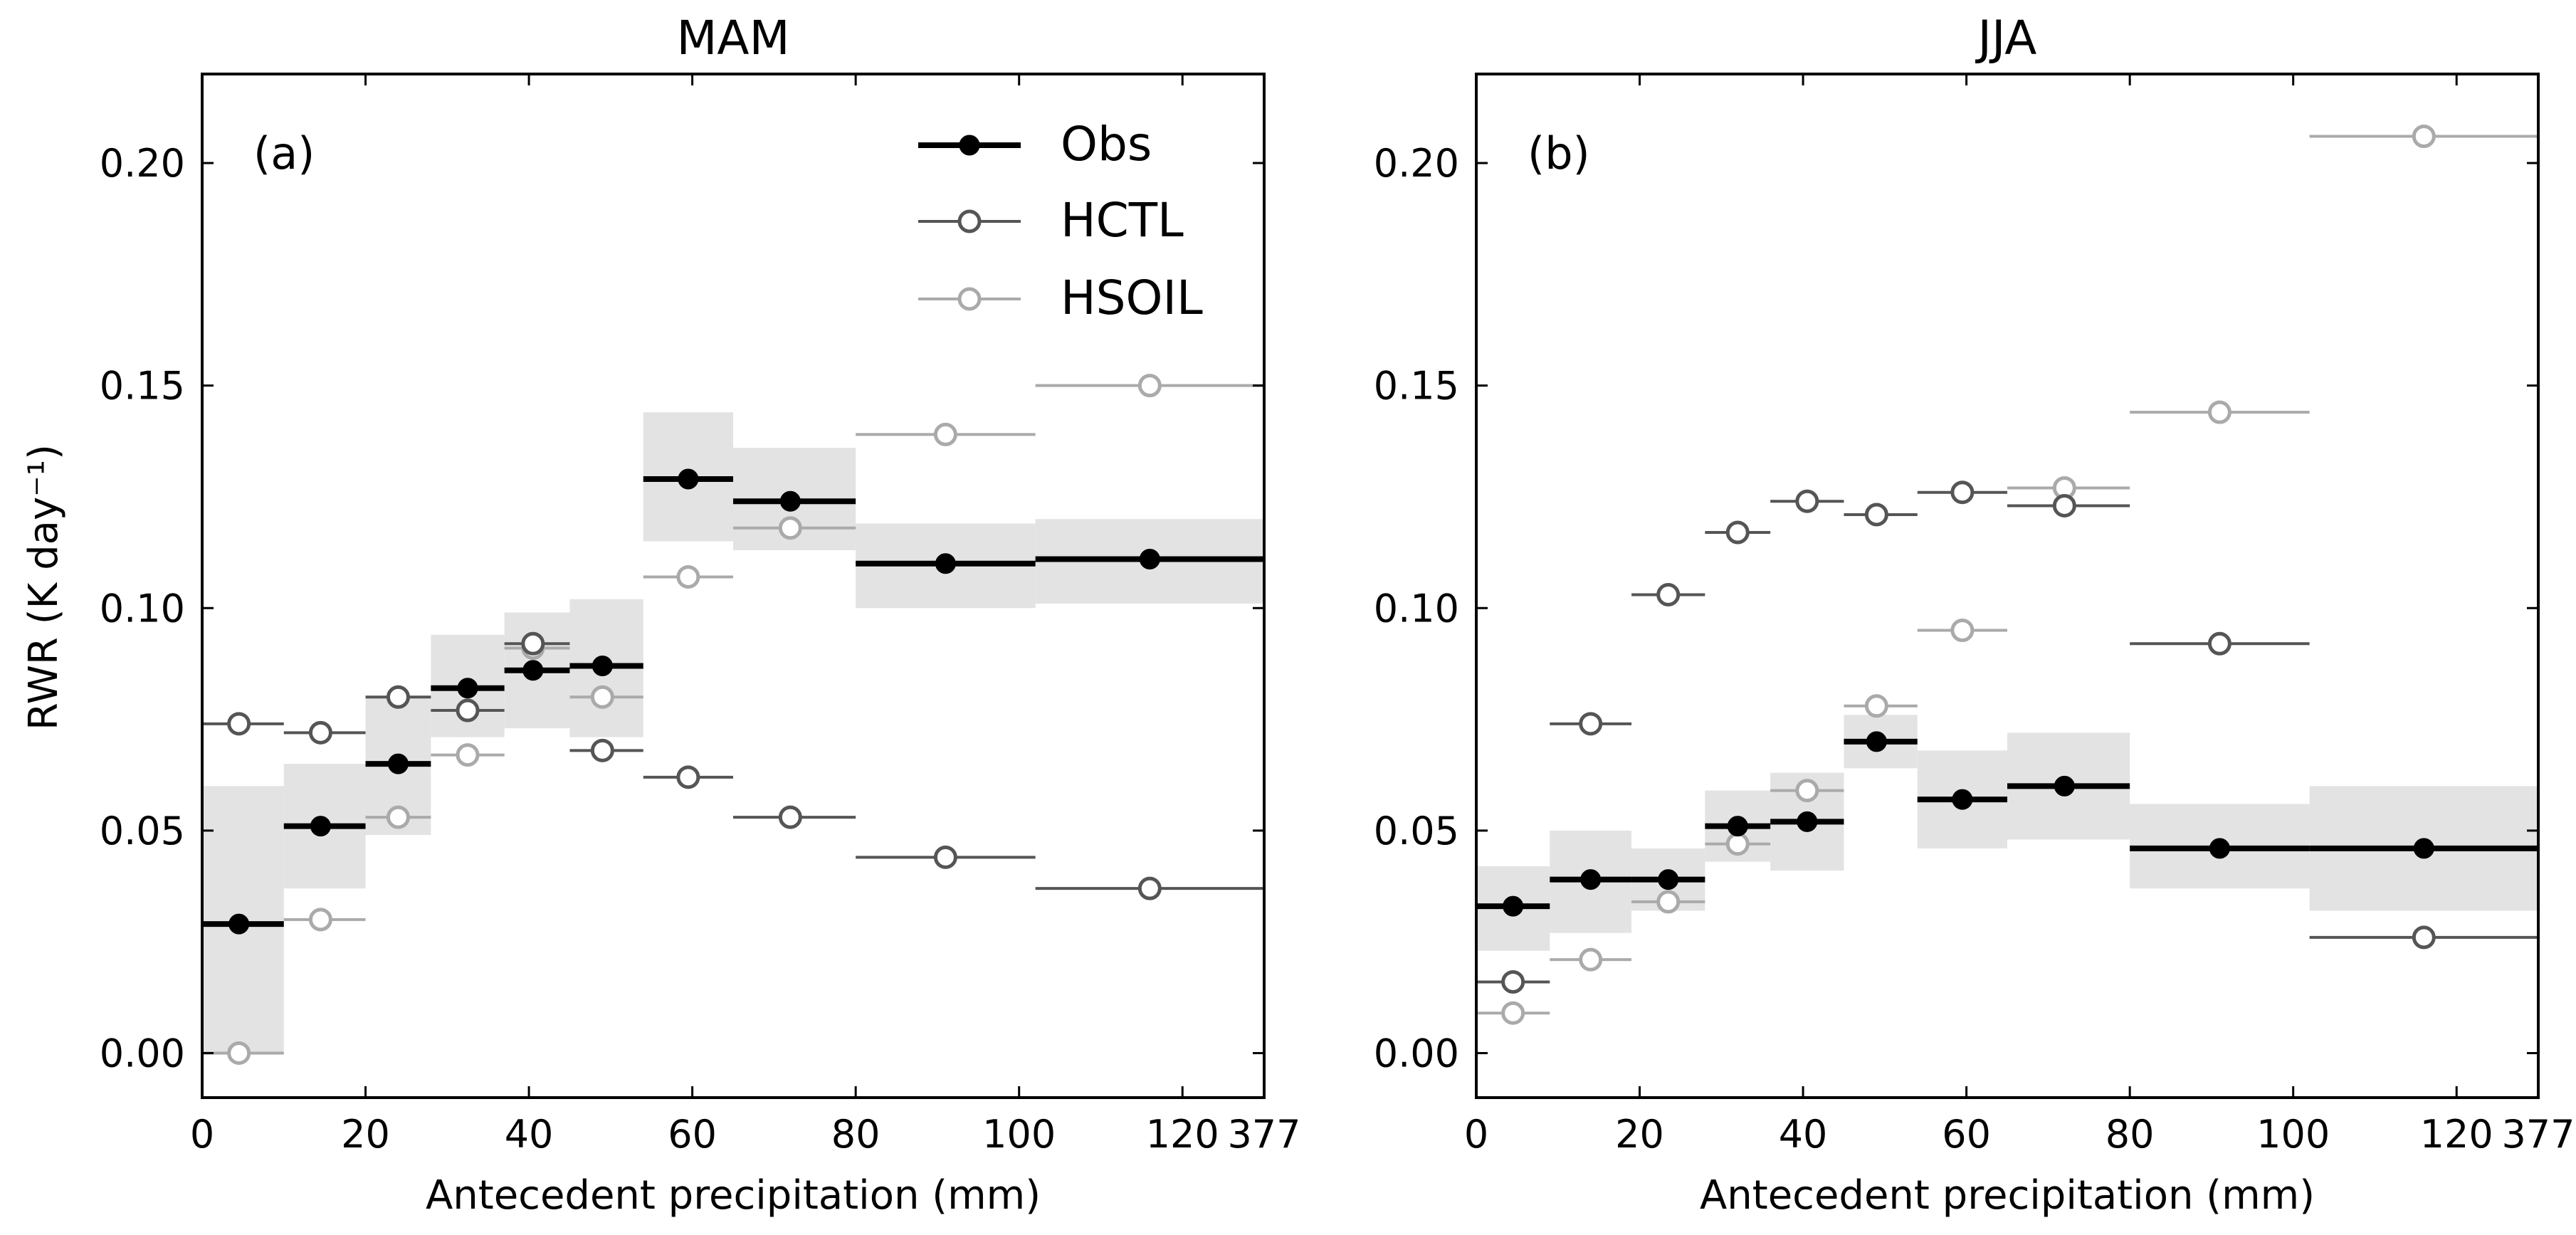 The image size is (2576, 1235). Describe the element at coordinates (1132, 297) in the screenshot. I see `legend-label: HSOIL` at that location.